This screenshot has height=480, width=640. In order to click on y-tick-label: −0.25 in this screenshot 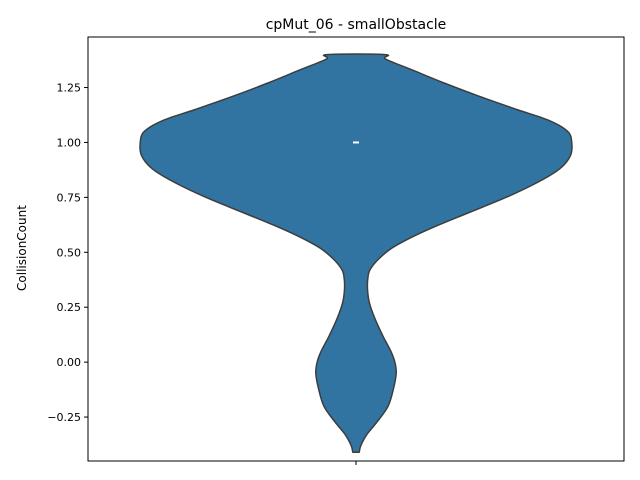, I will do `click(64, 417)`.